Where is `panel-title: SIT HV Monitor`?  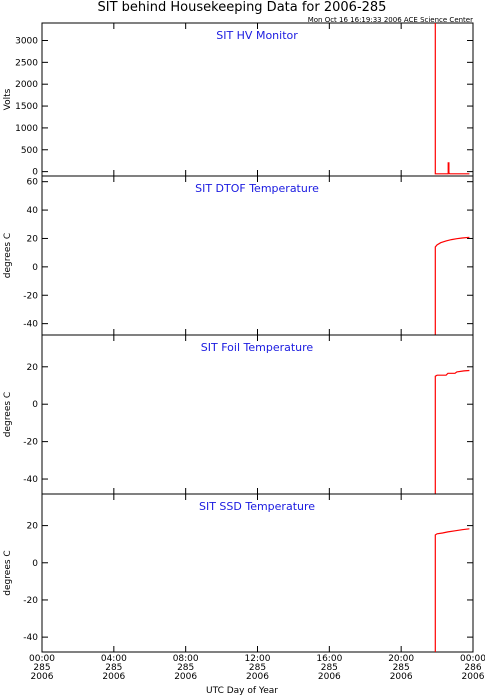
panel-title: SIT HV Monitor is located at coordinates (257, 35).